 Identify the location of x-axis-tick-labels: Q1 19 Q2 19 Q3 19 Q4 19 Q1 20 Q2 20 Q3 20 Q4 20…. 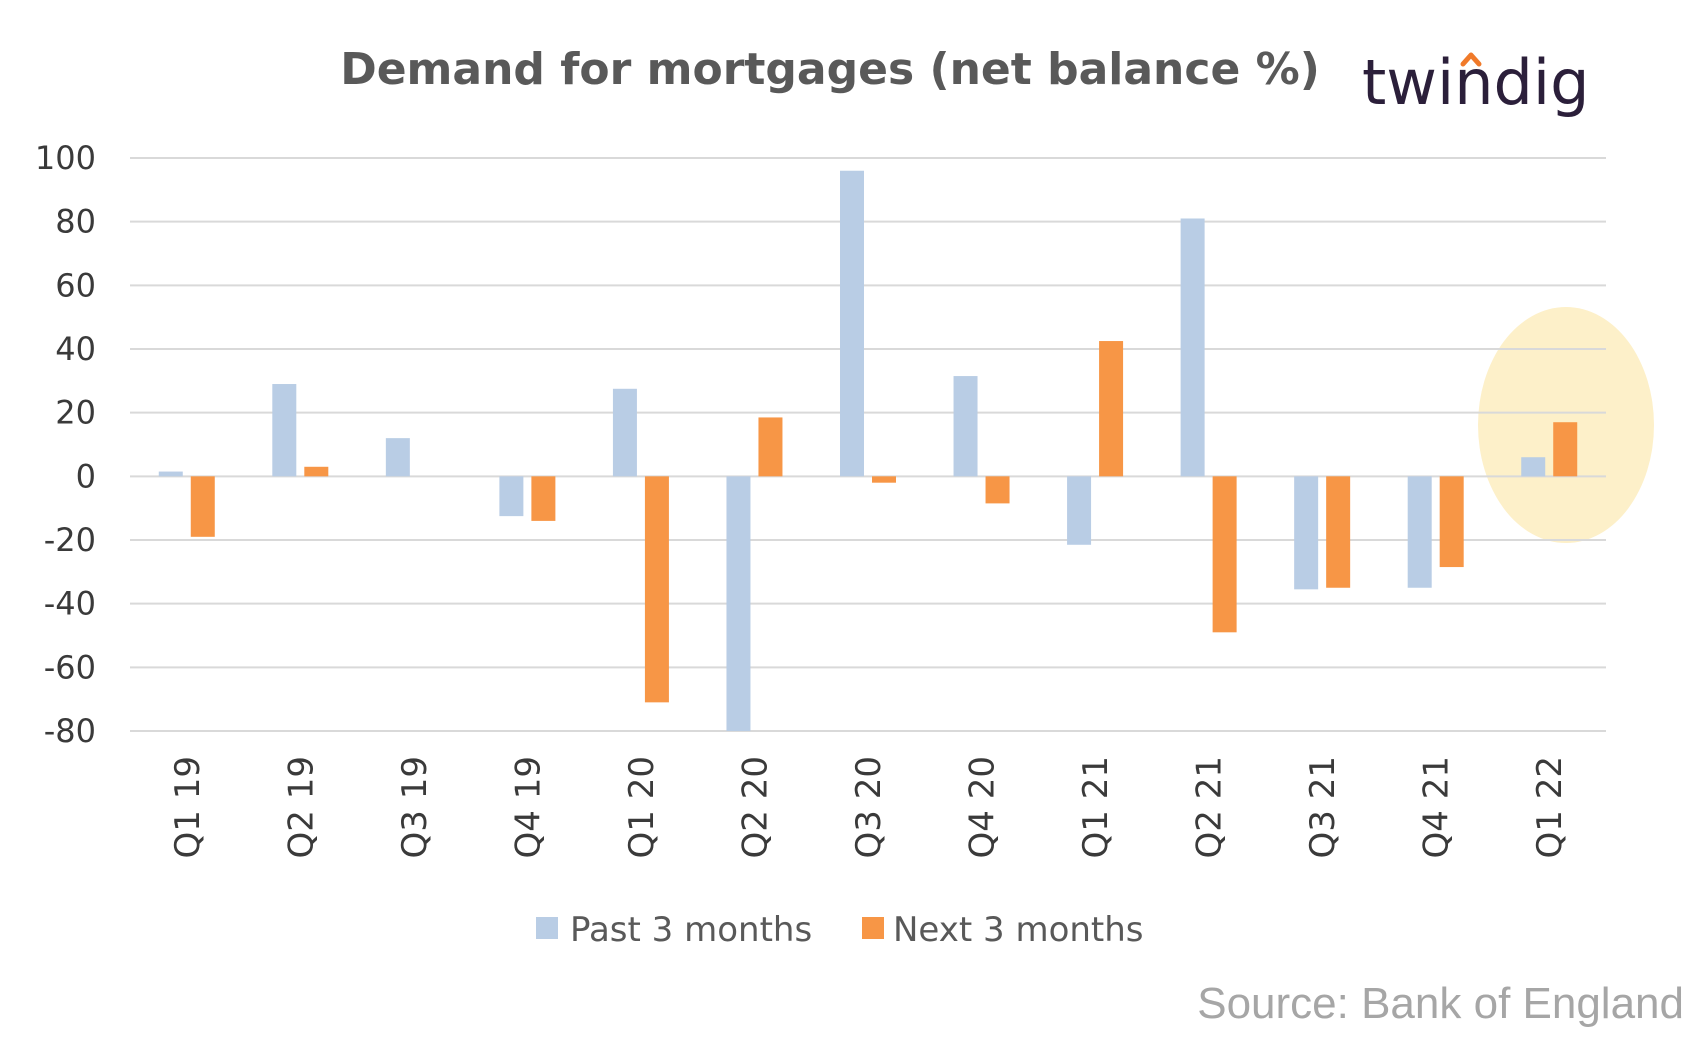
(869, 807).